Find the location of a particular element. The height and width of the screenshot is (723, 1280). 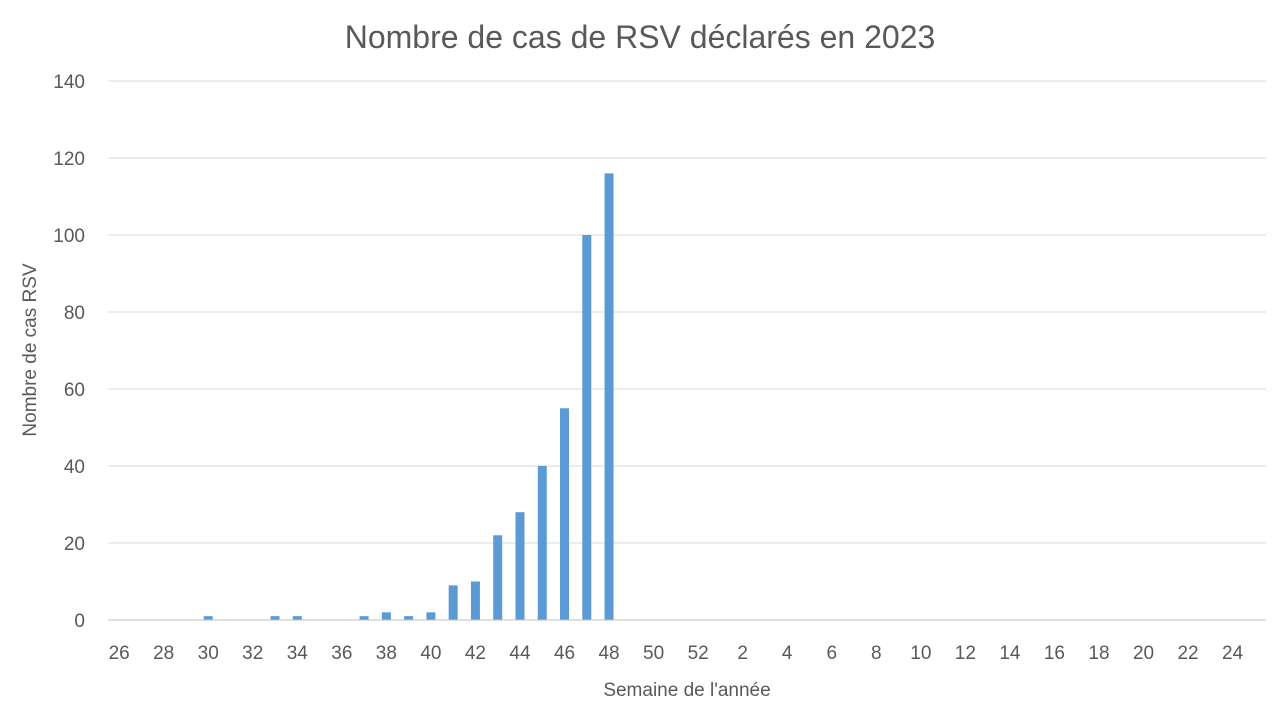

x-tick-label: 18 is located at coordinates (1098, 653).